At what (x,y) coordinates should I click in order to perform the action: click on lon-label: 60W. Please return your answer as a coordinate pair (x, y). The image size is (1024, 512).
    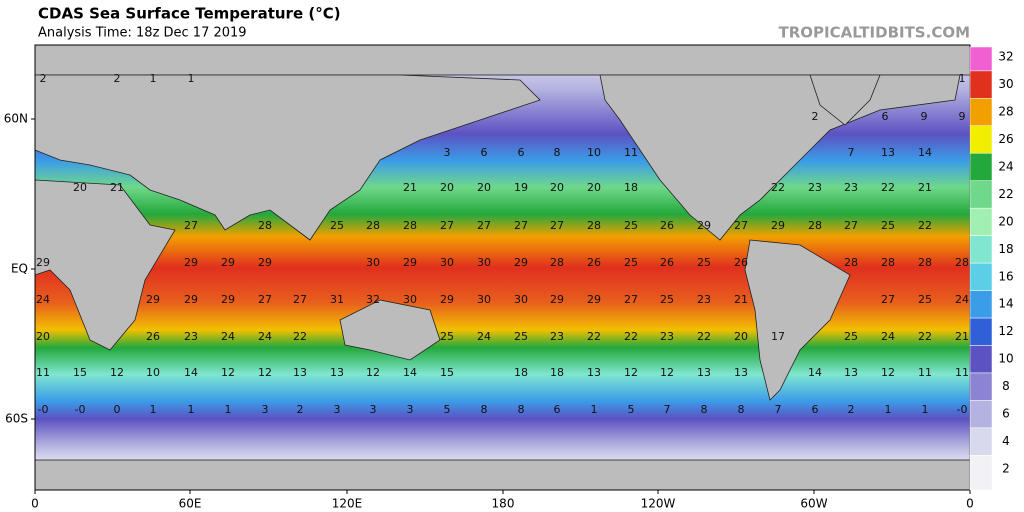
    Looking at the image, I should click on (813, 504).